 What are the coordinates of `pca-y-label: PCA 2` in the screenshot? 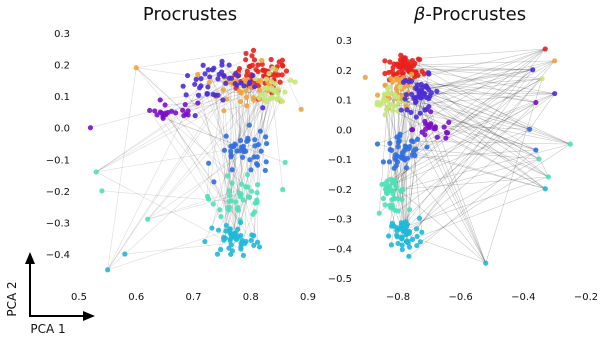 It's located at (12, 298).